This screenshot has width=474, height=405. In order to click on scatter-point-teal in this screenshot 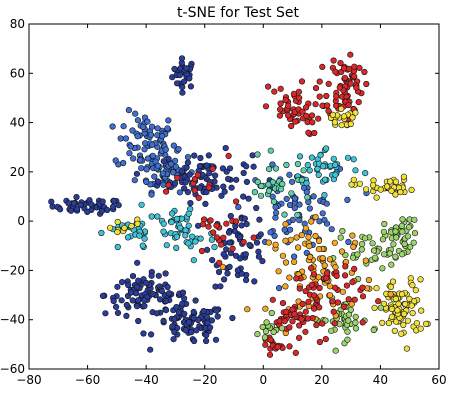, I will do `click(269, 190)`.